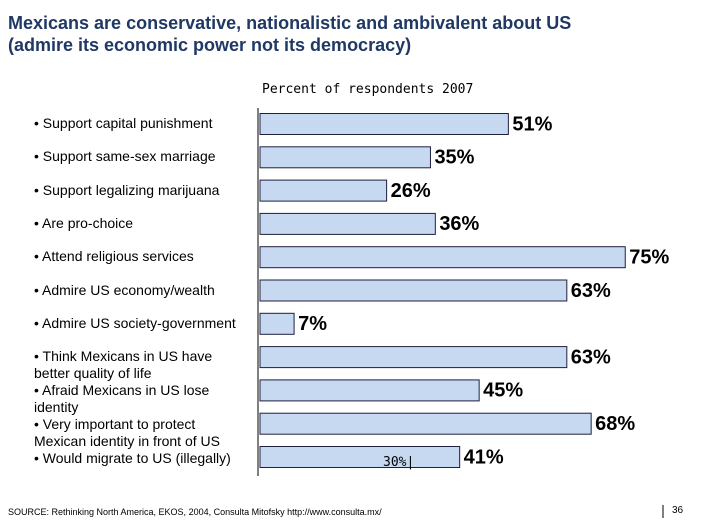 This screenshot has width=706, height=529. What do you see at coordinates (484, 457) in the screenshot?
I see `value-label: 41%` at bounding box center [484, 457].